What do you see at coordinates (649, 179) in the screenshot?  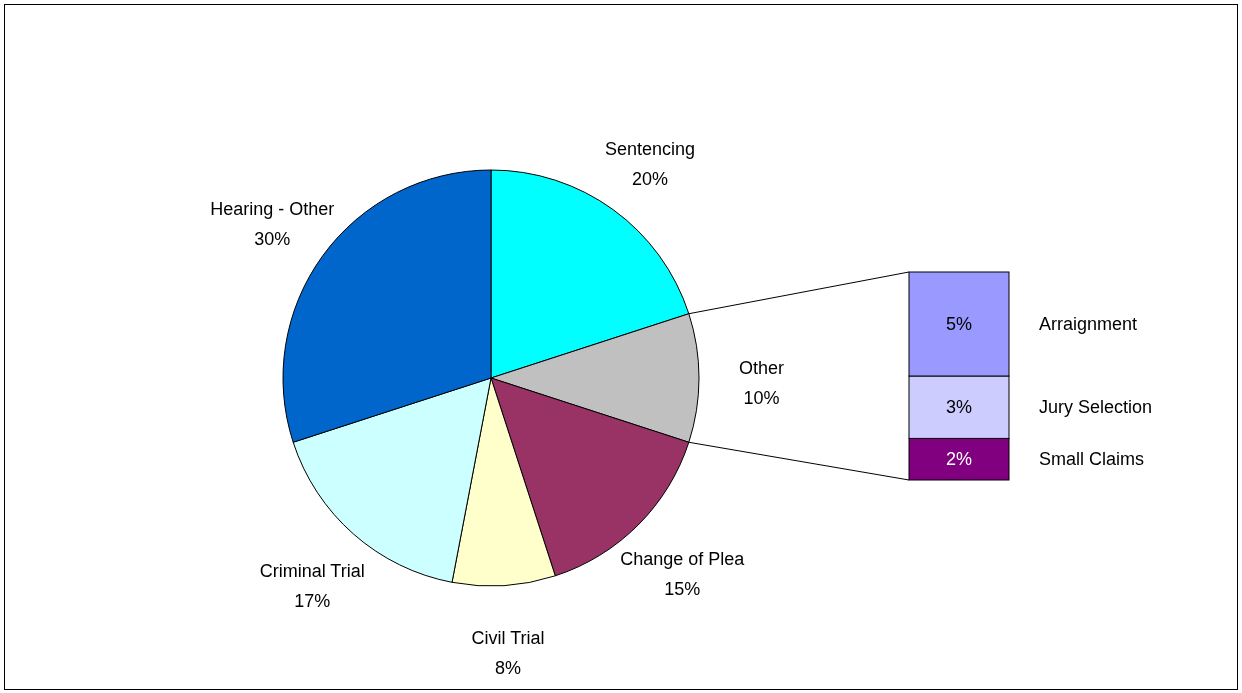 I see `data-label: 20%` at bounding box center [649, 179].